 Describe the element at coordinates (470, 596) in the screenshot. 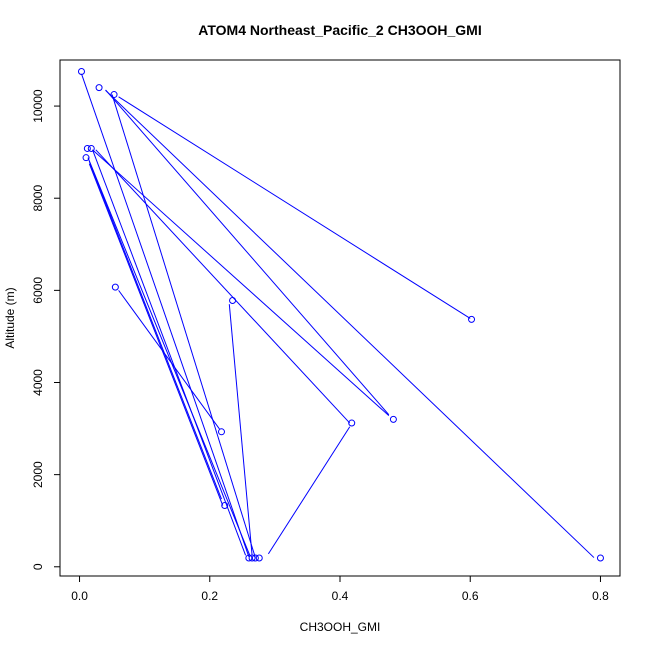

I see `x-tick-label: 0.6` at that location.